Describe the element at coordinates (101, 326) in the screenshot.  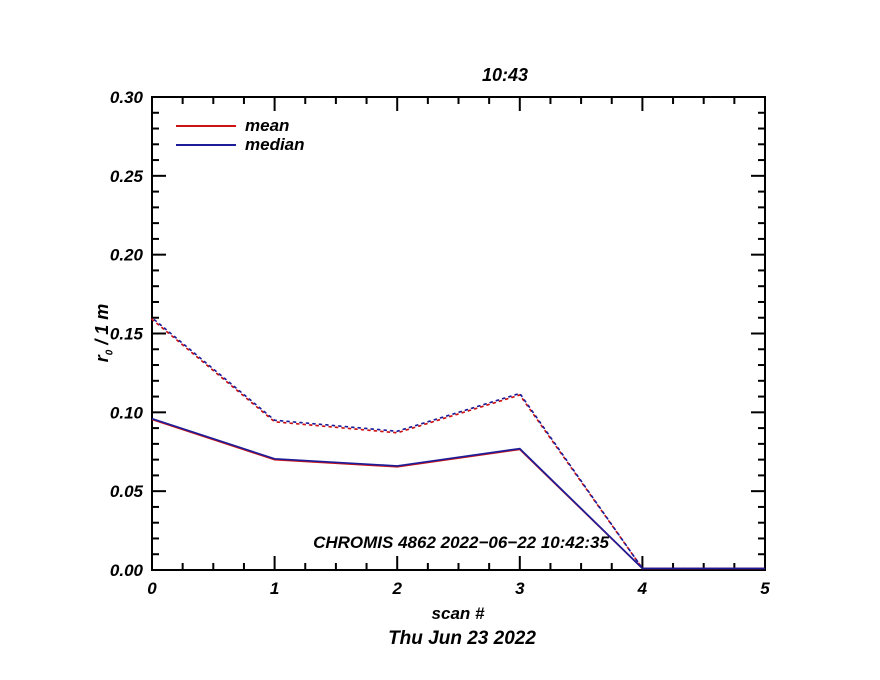
I see `y-axis-label-rest: / 1 m` at that location.